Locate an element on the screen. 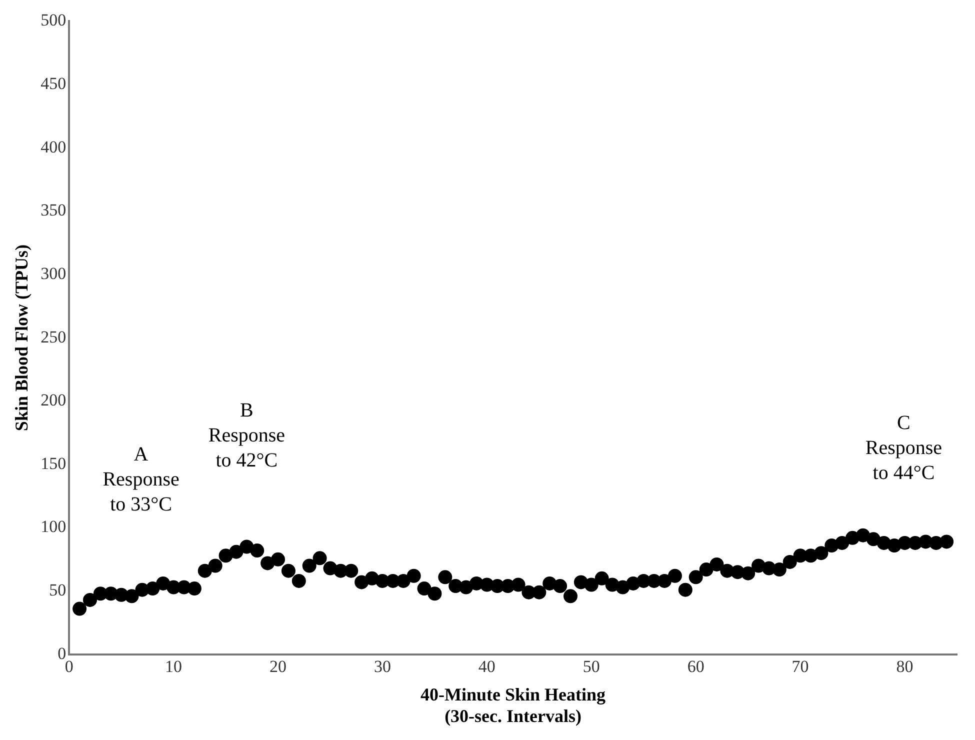  y-tick-label: 0 is located at coordinates (62, 653).